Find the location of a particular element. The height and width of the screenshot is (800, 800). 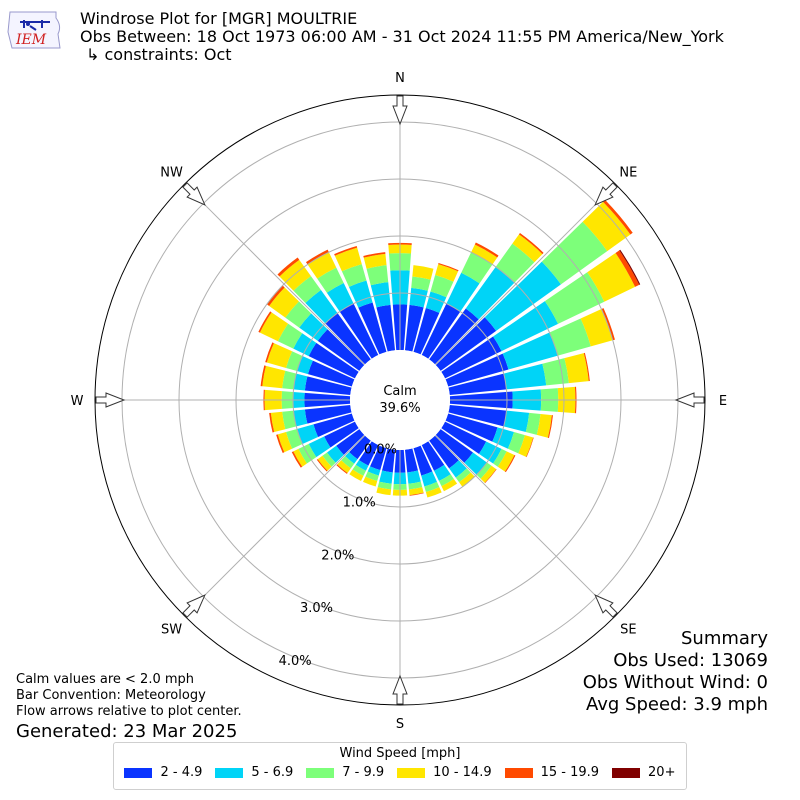

radial-tick-label: 3.0% is located at coordinates (316, 608).